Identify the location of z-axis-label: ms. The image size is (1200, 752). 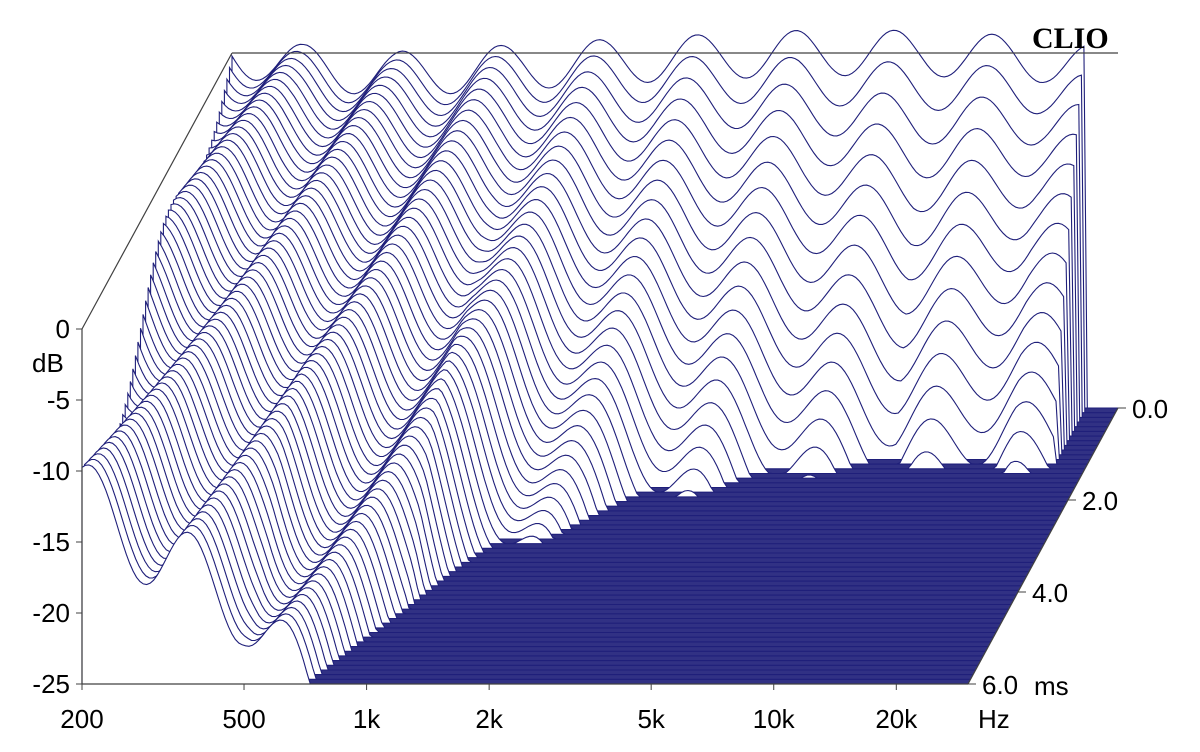
(1051, 686).